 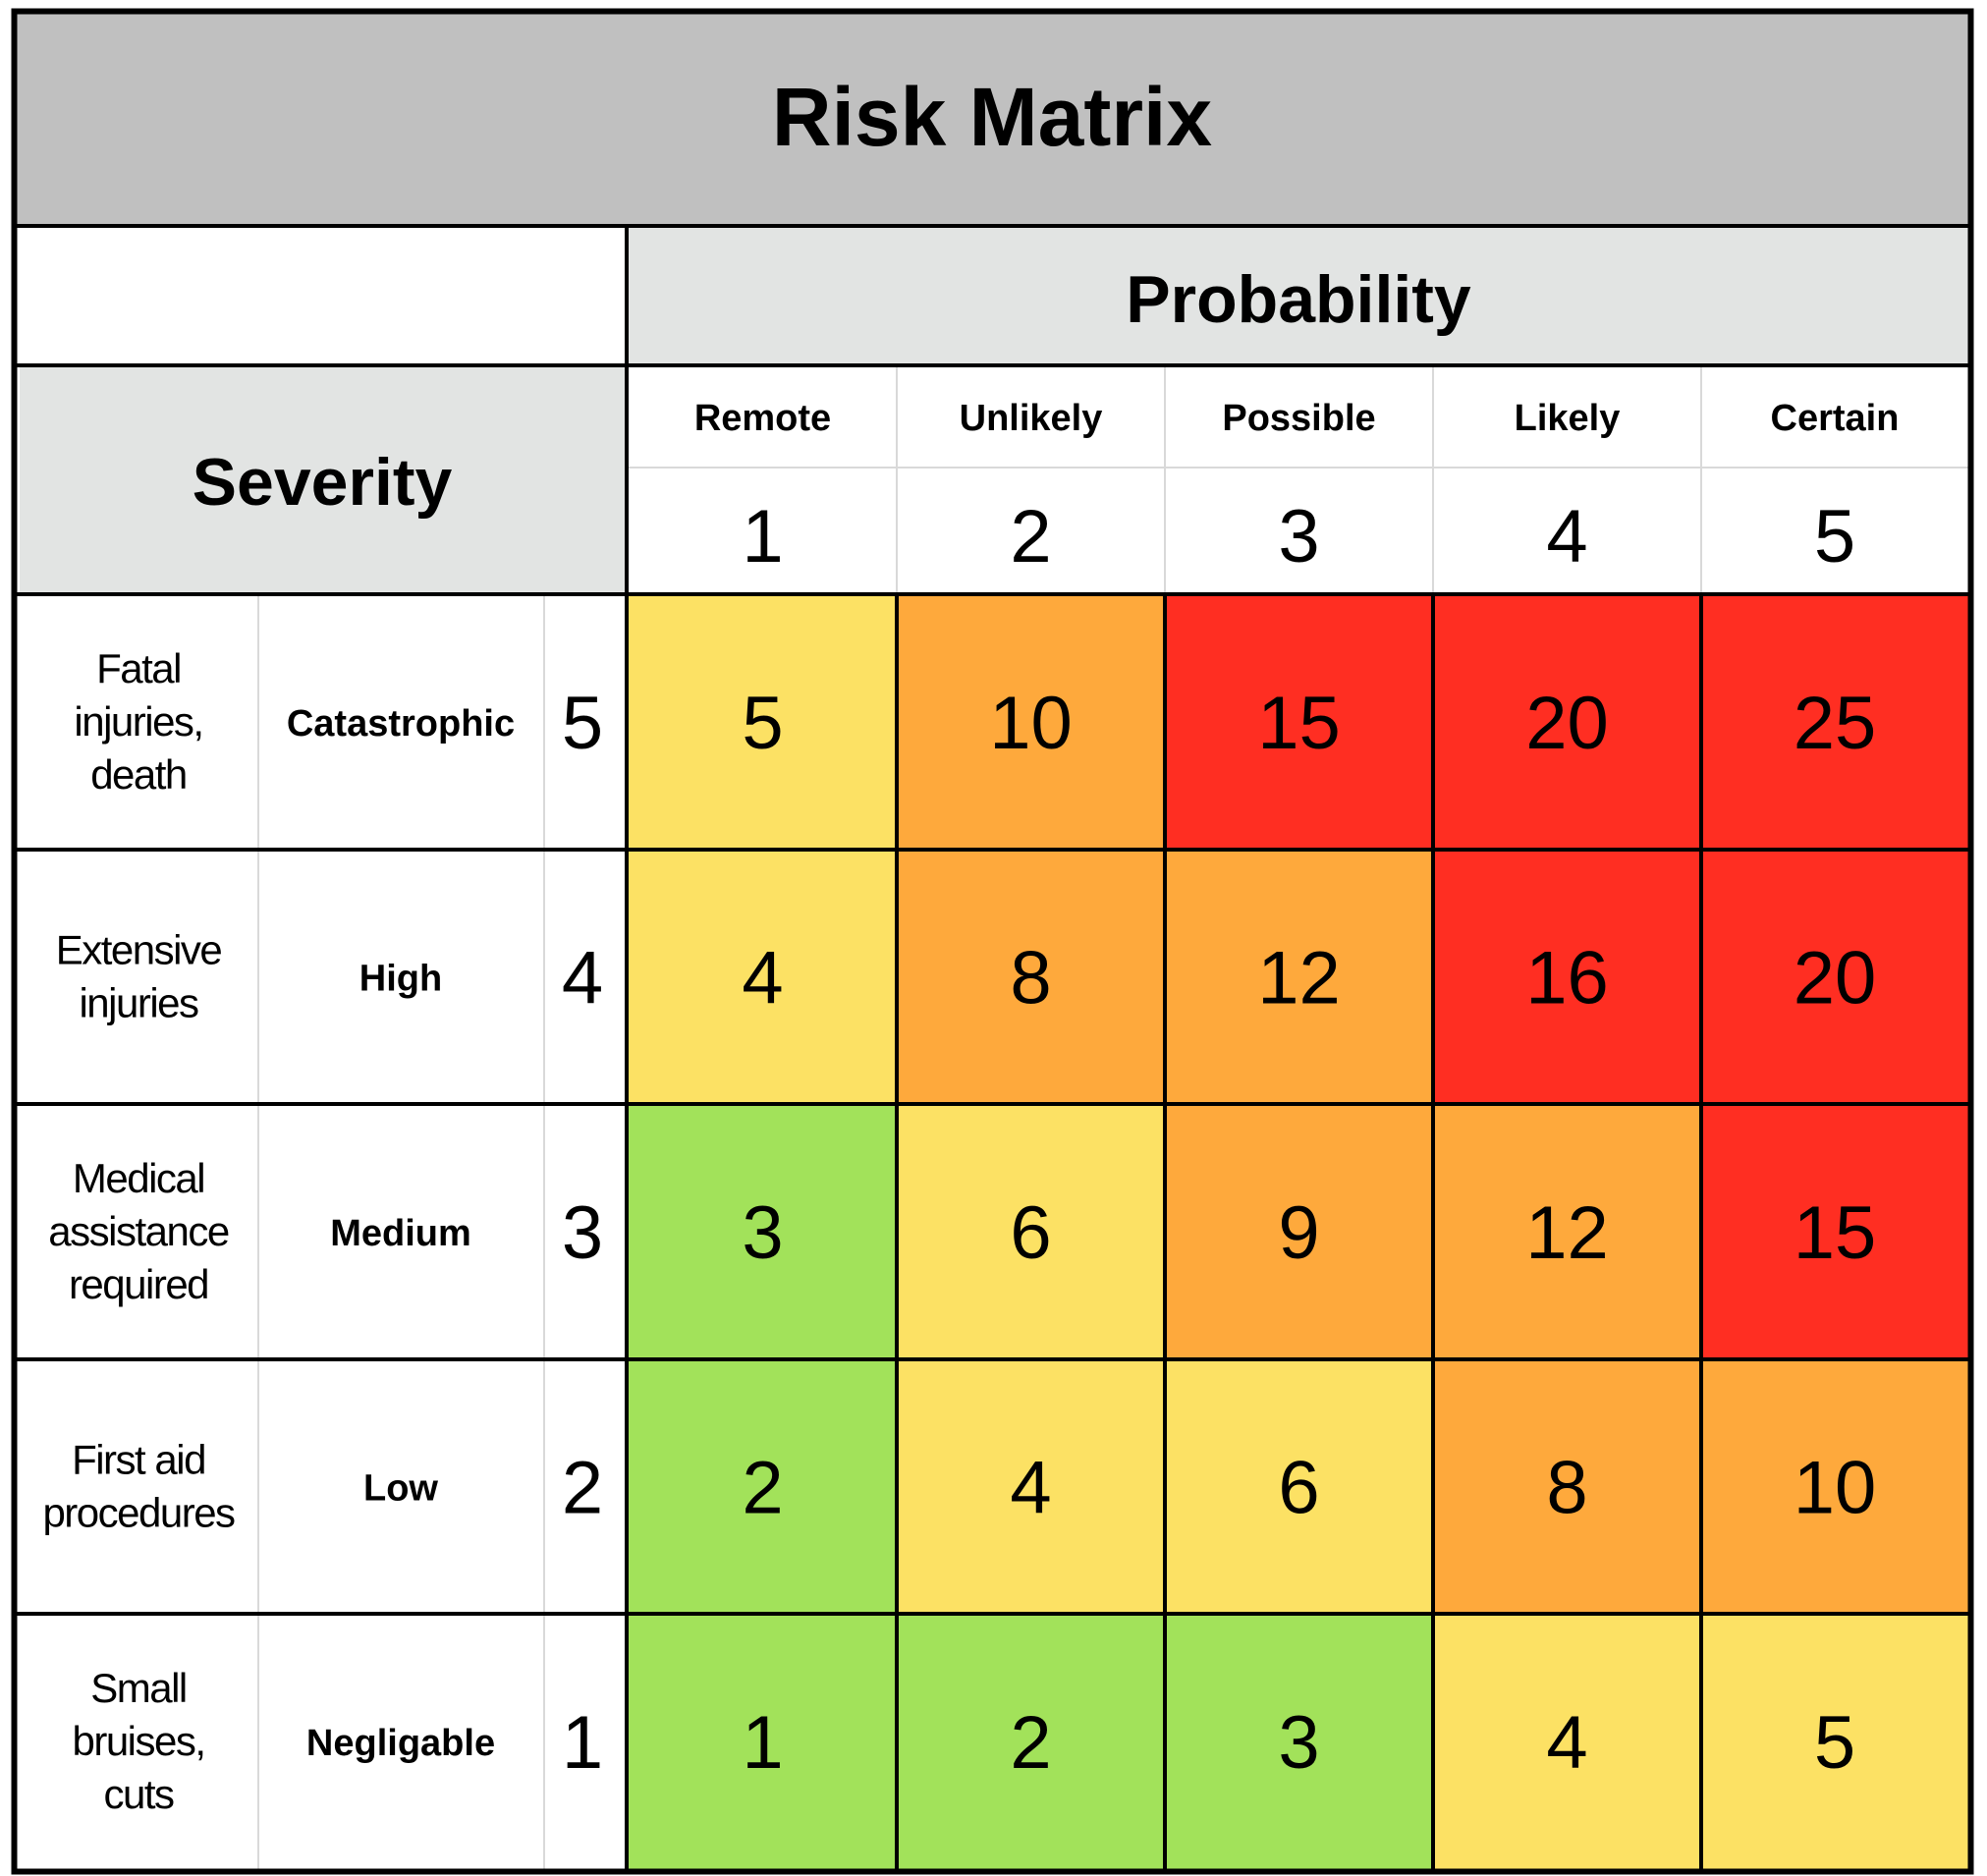 What do you see at coordinates (138, 775) in the screenshot?
I see `severity-description: death` at bounding box center [138, 775].